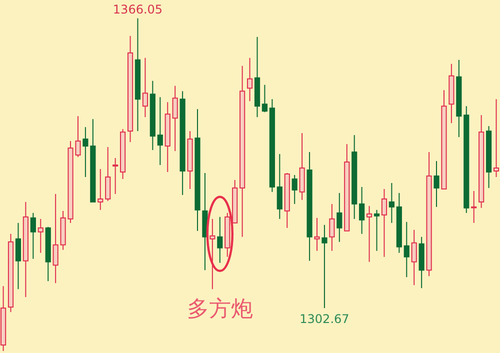 The height and width of the screenshot is (353, 500). What do you see at coordinates (325, 319) in the screenshot?
I see `annotation: 1302.67` at bounding box center [325, 319].